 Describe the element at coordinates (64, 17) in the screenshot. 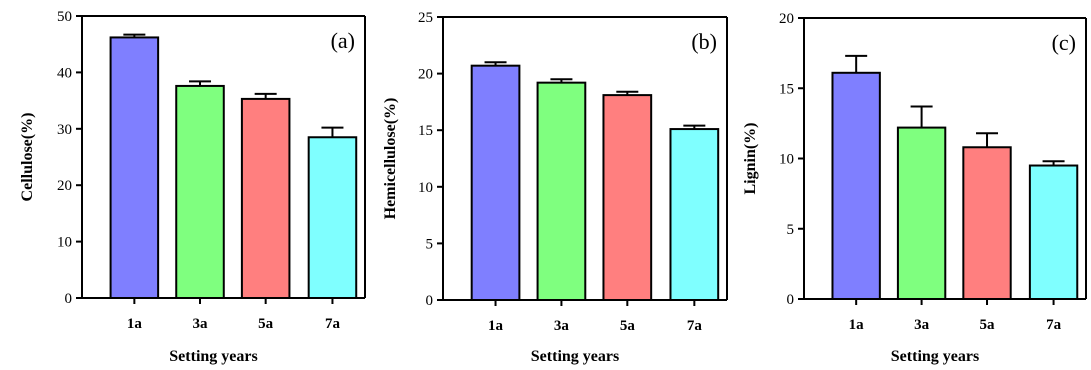

I see `y-tick-label: 50` at that location.